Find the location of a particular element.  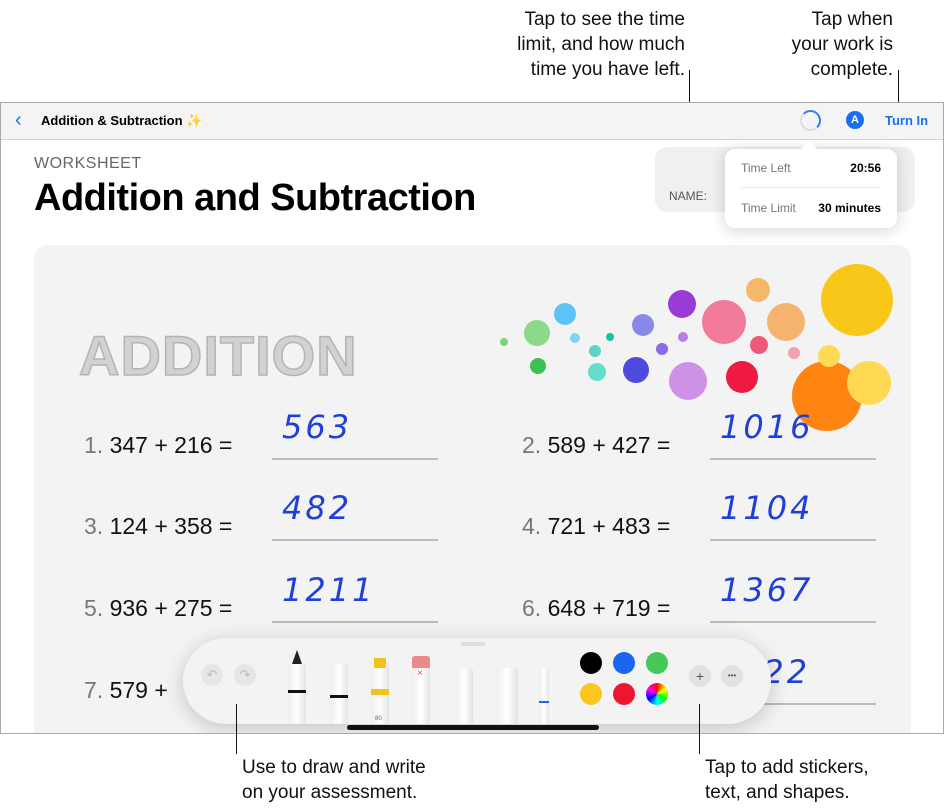

callout-line: complete. is located at coordinates (851, 69).